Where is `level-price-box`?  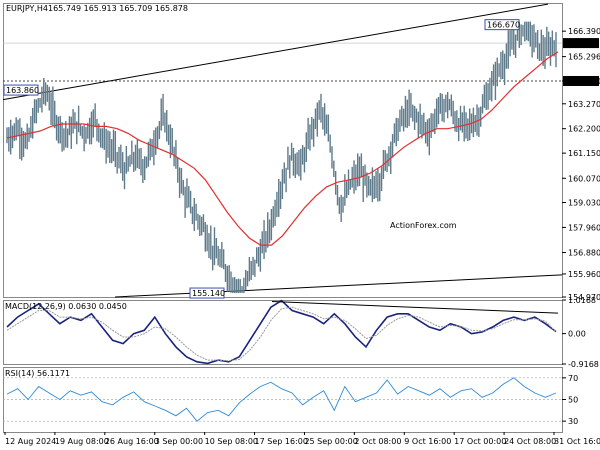 level-price-box is located at coordinates (581, 80).